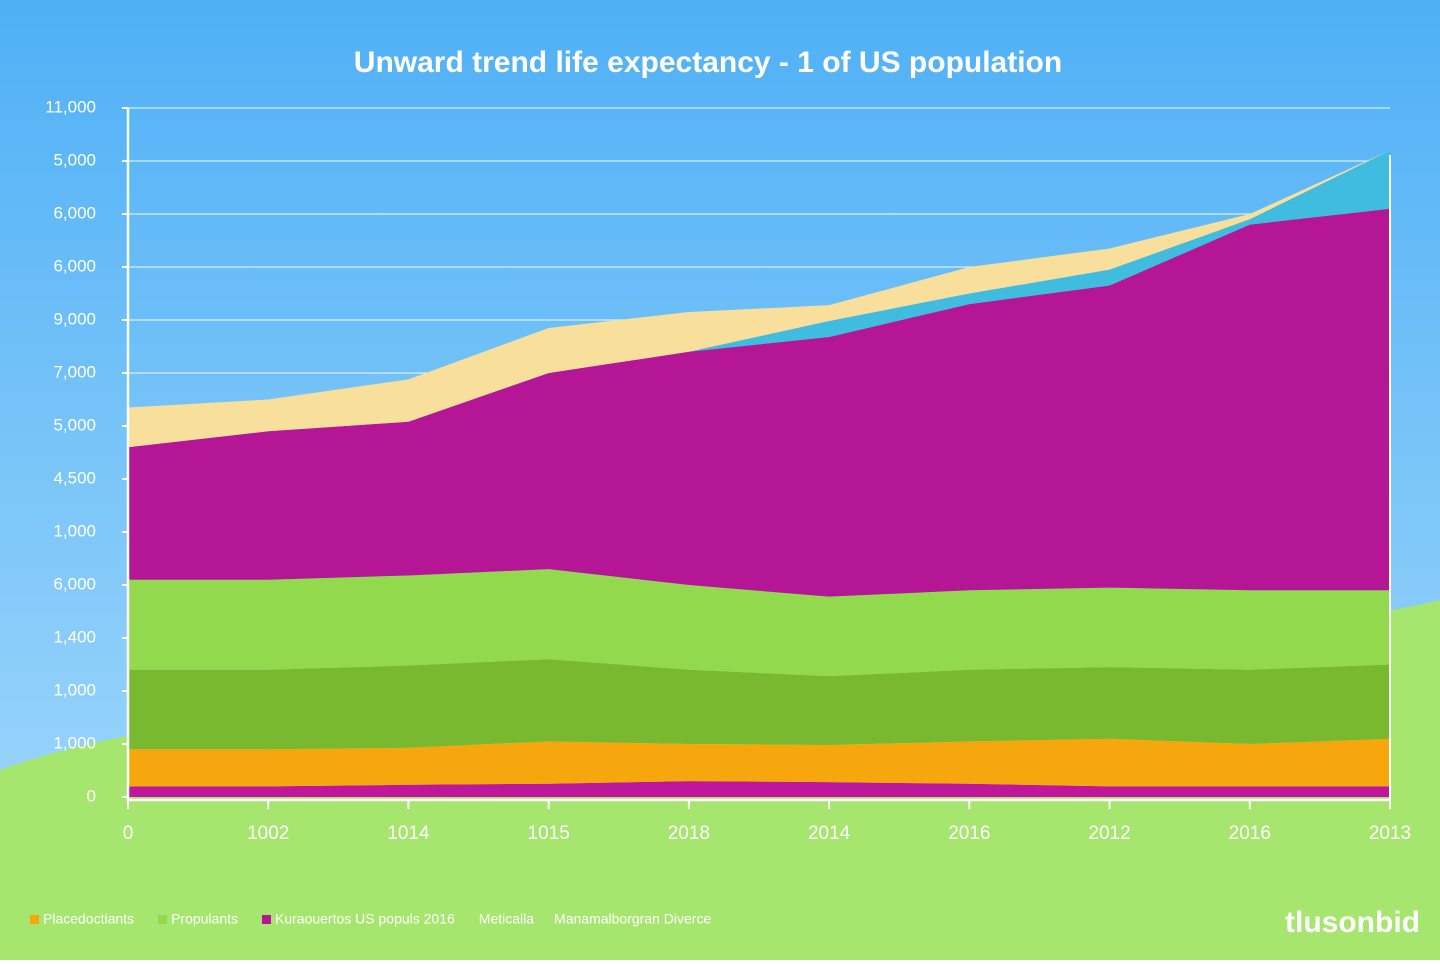 The image size is (1440, 965). What do you see at coordinates (1109, 833) in the screenshot?
I see `x-tick-label: 2012` at bounding box center [1109, 833].